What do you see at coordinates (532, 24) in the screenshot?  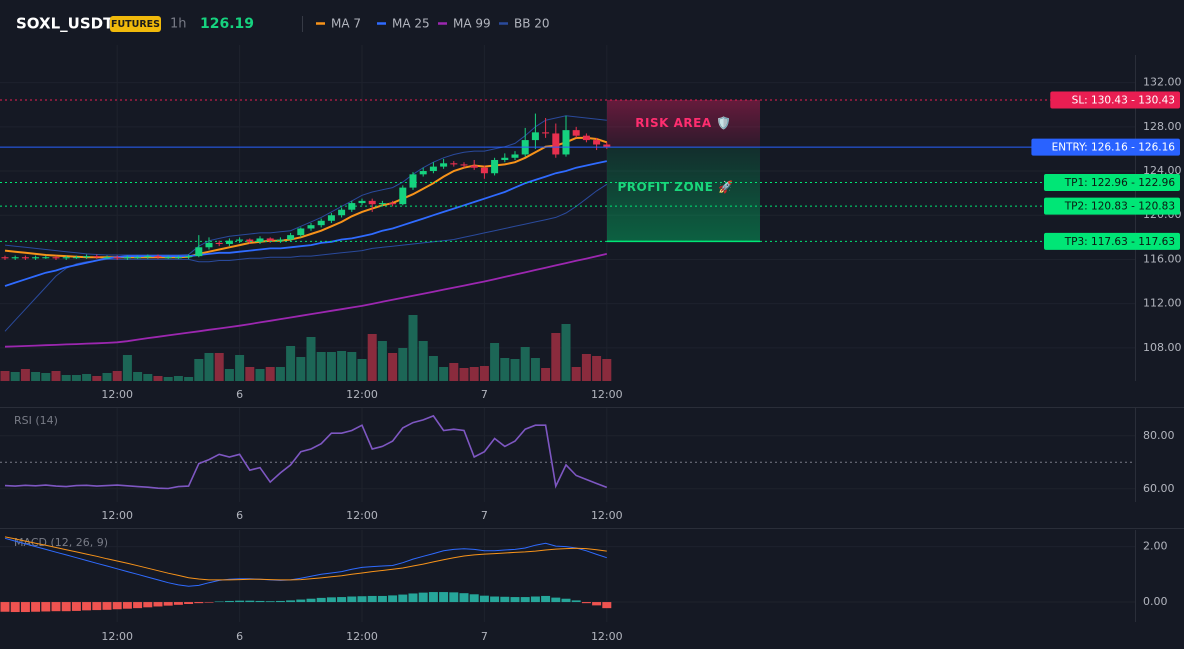 I see `legend-label: BB 20` at bounding box center [532, 24].